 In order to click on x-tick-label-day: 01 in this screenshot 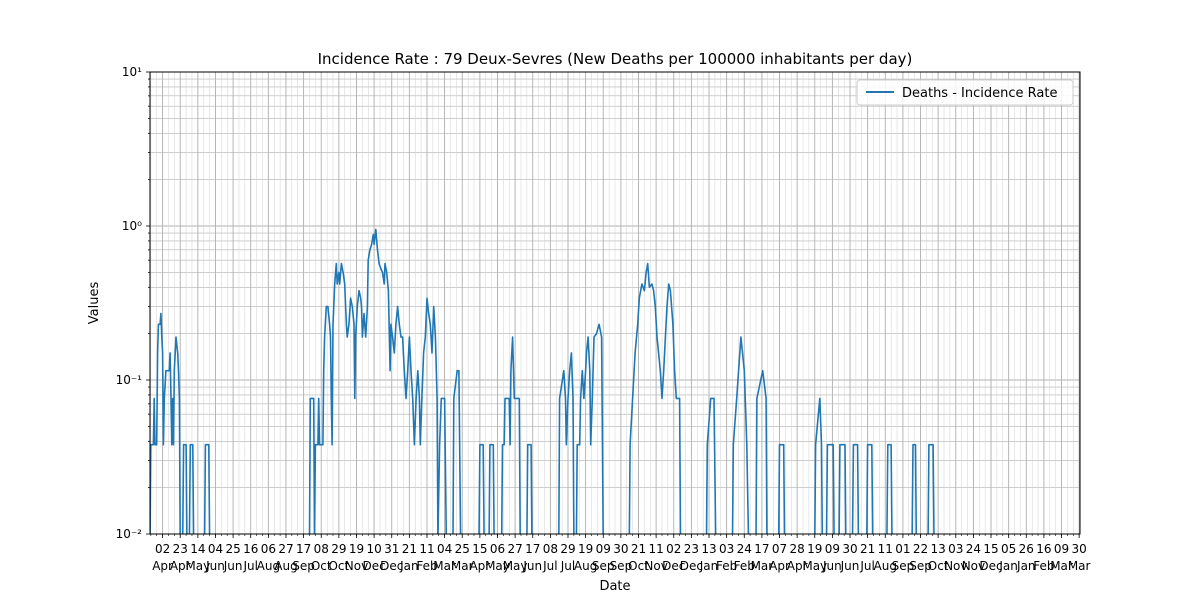, I will do `click(902, 549)`.